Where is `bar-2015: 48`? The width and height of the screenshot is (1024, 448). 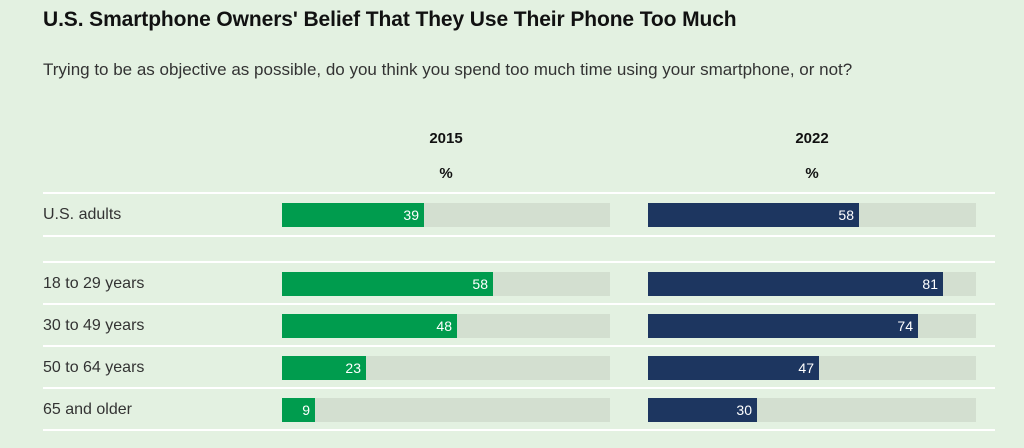
bar-2015: 48 is located at coordinates (369, 326).